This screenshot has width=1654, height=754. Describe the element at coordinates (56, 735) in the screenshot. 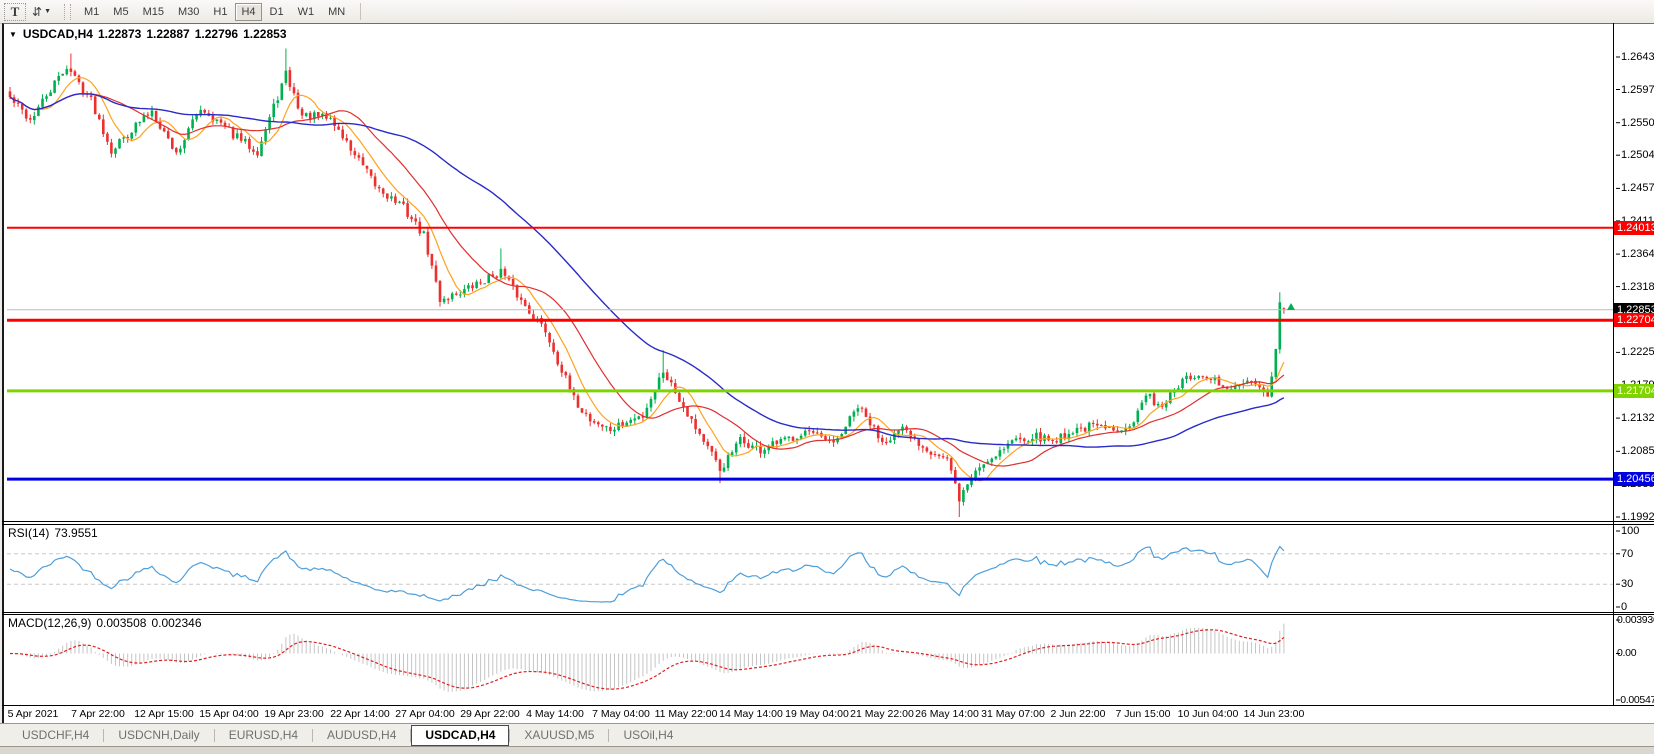

I see `tab-USDCHF-H4: USDCHF,H4` at that location.